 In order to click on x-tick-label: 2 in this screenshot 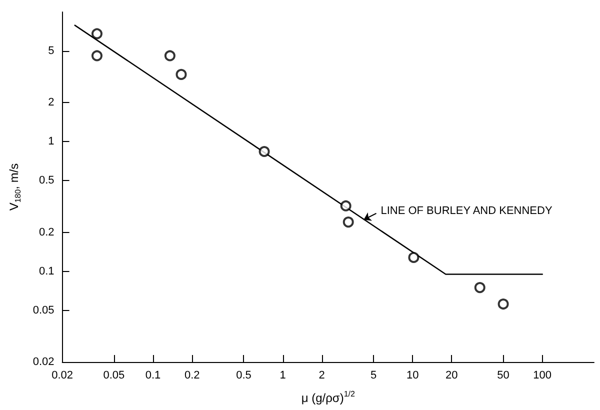, I will do `click(321, 376)`.